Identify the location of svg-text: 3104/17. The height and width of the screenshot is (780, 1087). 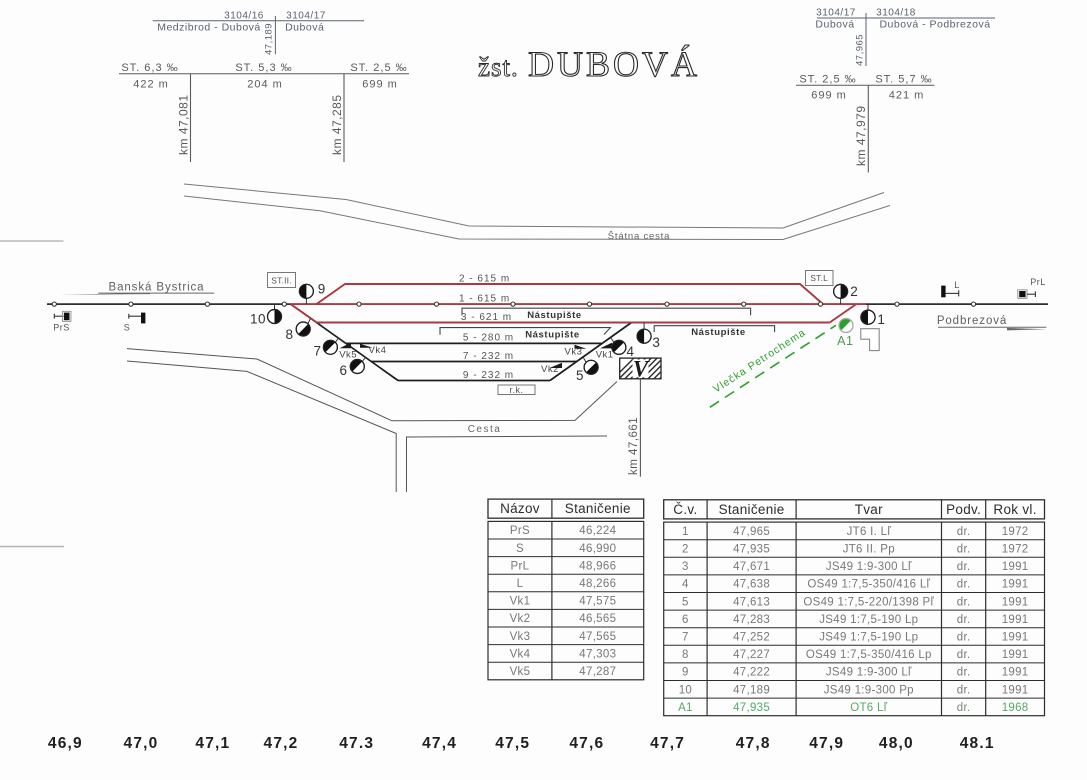
(836, 13).